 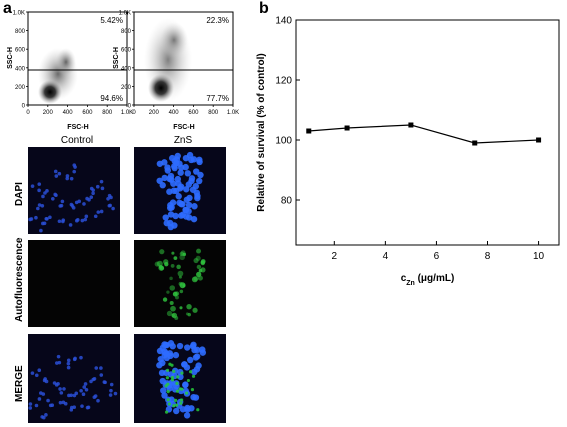 What do you see at coordinates (19, 279) in the screenshot?
I see `row-label-autofluorescence: Autofluorescence` at bounding box center [19, 279].